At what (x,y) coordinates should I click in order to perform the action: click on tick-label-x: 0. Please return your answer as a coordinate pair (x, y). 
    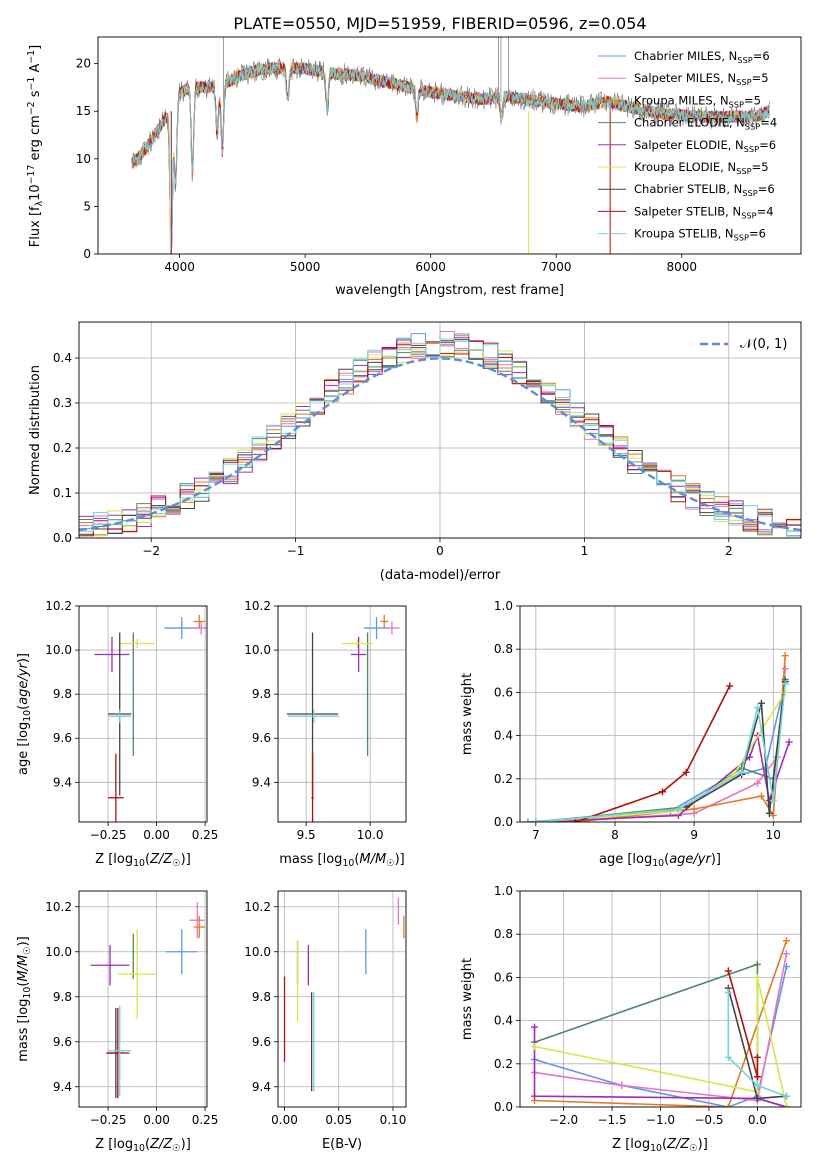
    Looking at the image, I should click on (440, 551).